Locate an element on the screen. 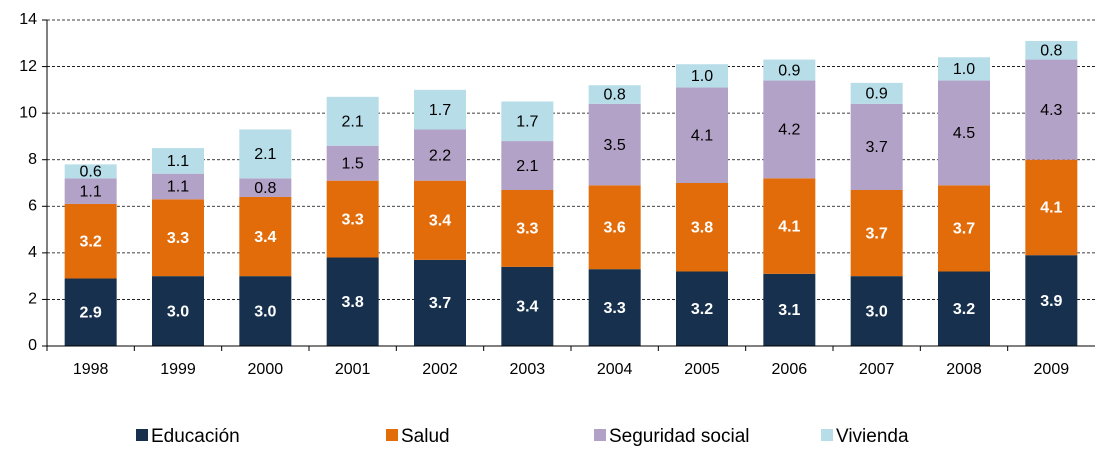 The image size is (1098, 449). data-label: 1.7 is located at coordinates (527, 122).